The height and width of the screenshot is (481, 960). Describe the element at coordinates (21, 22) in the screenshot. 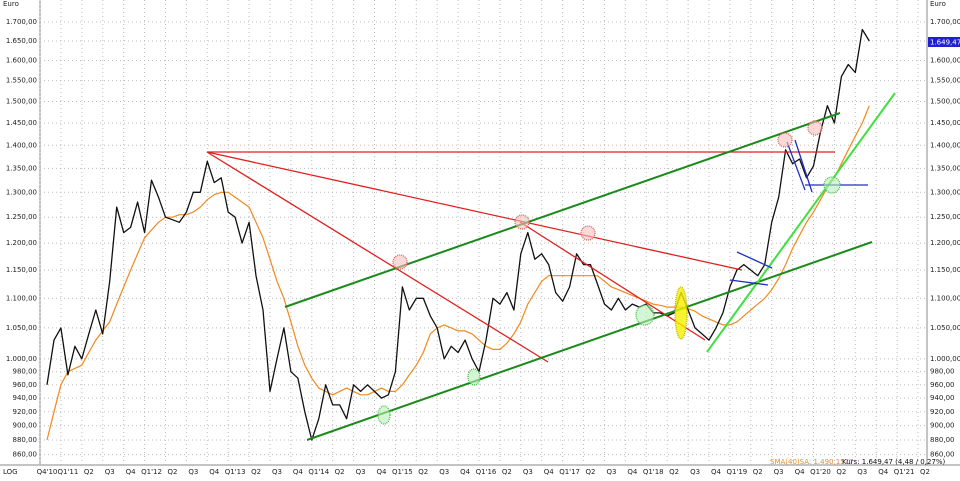

I see `y-tick-label: 1.700,00` at that location.